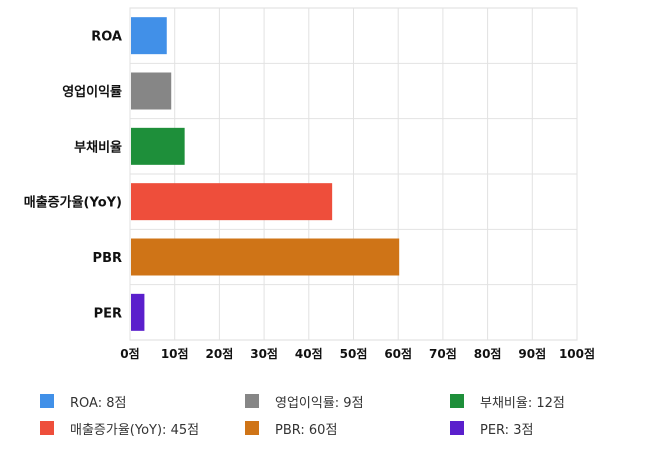 The image size is (650, 450). I want to click on x-tick-label: 100점, so click(577, 353).